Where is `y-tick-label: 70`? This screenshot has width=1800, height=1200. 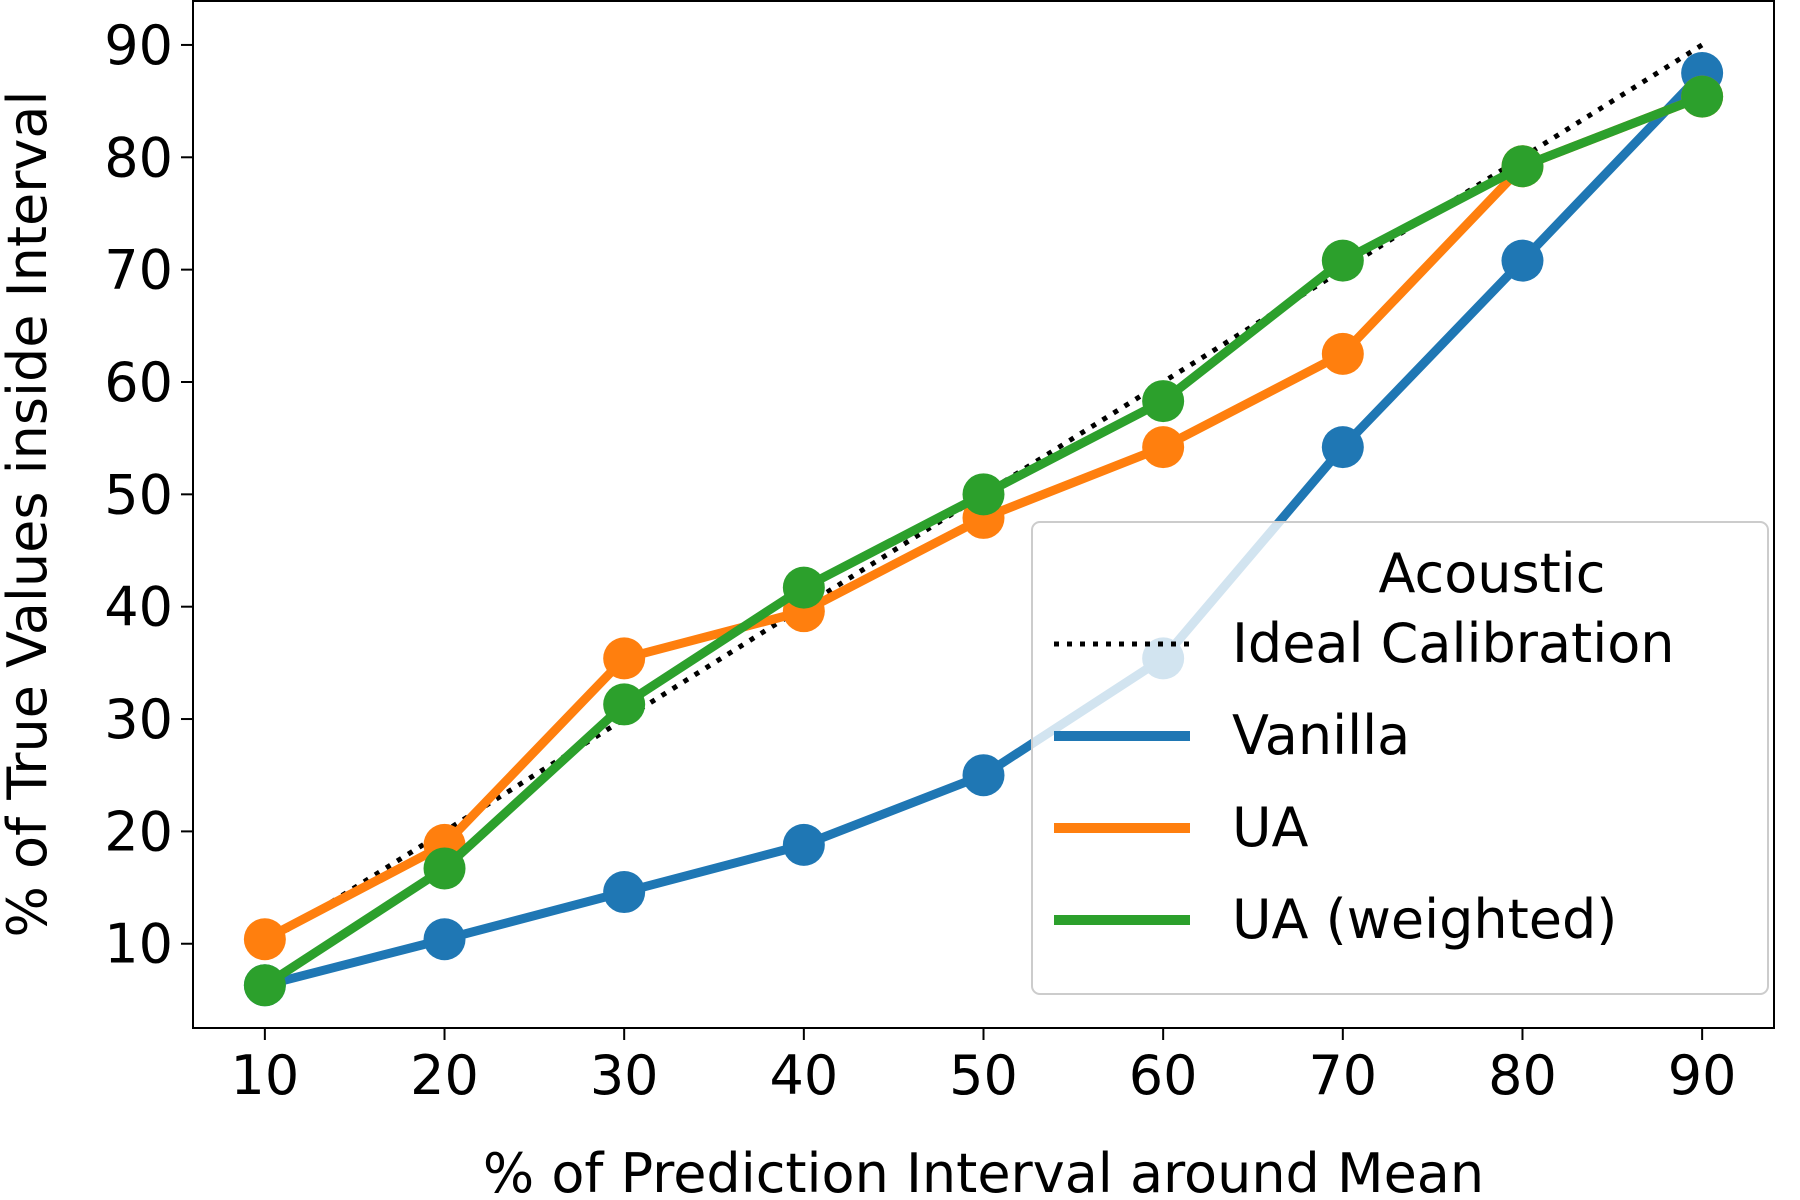 y-tick-label: 70 is located at coordinates (138, 270).